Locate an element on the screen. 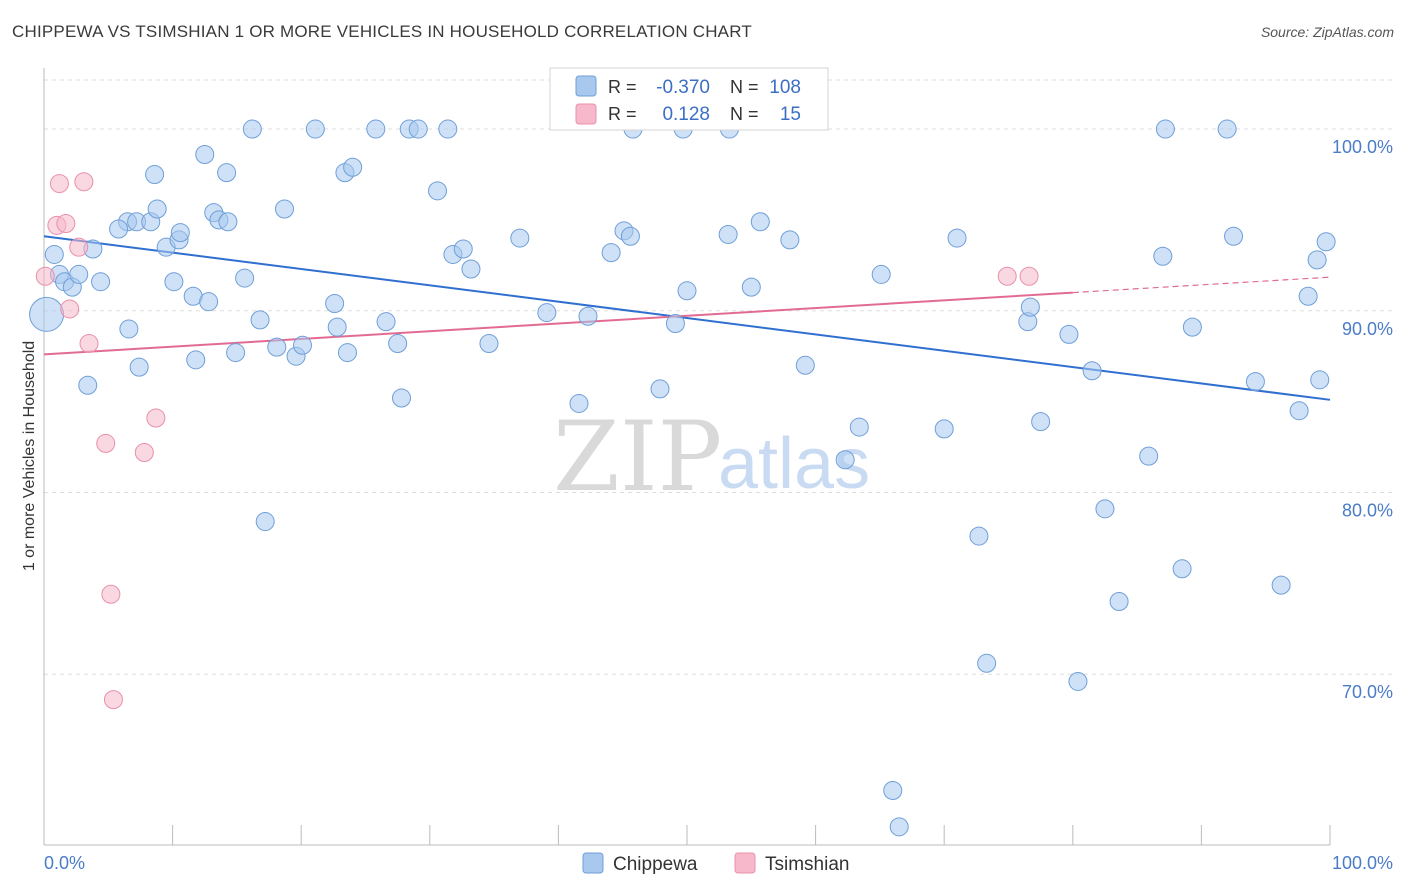 The height and width of the screenshot is (892, 1406). watermark: ZIP atlas is located at coordinates (711, 457).